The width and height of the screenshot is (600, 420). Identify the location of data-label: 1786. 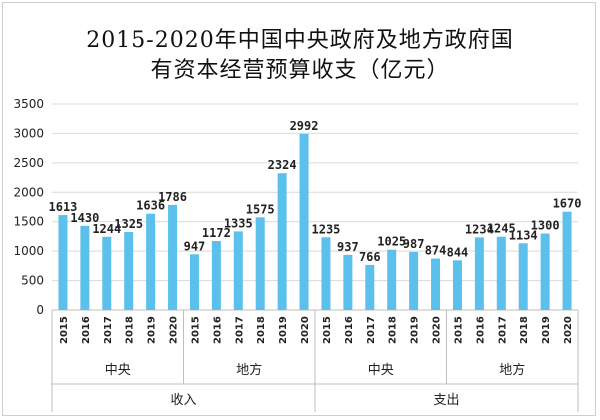
(172, 197).